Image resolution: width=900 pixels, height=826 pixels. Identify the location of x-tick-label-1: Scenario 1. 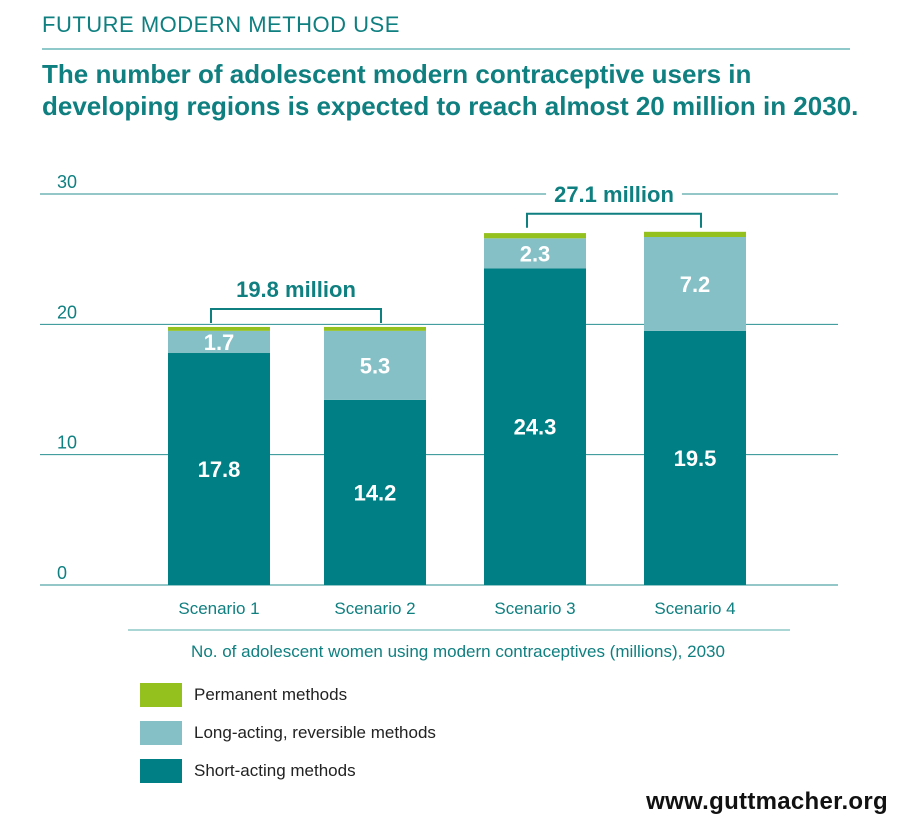
(218, 608).